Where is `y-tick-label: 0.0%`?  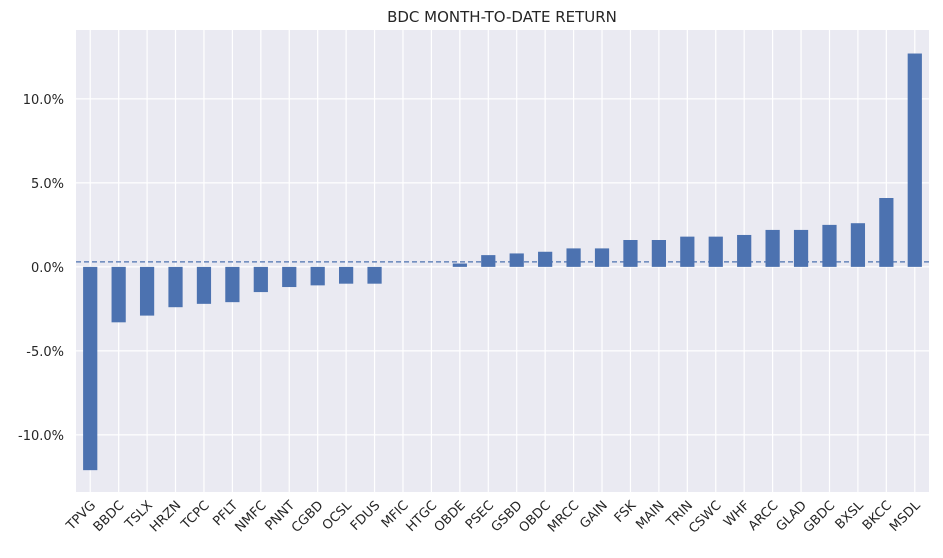 y-tick-label: 0.0% is located at coordinates (47, 268).